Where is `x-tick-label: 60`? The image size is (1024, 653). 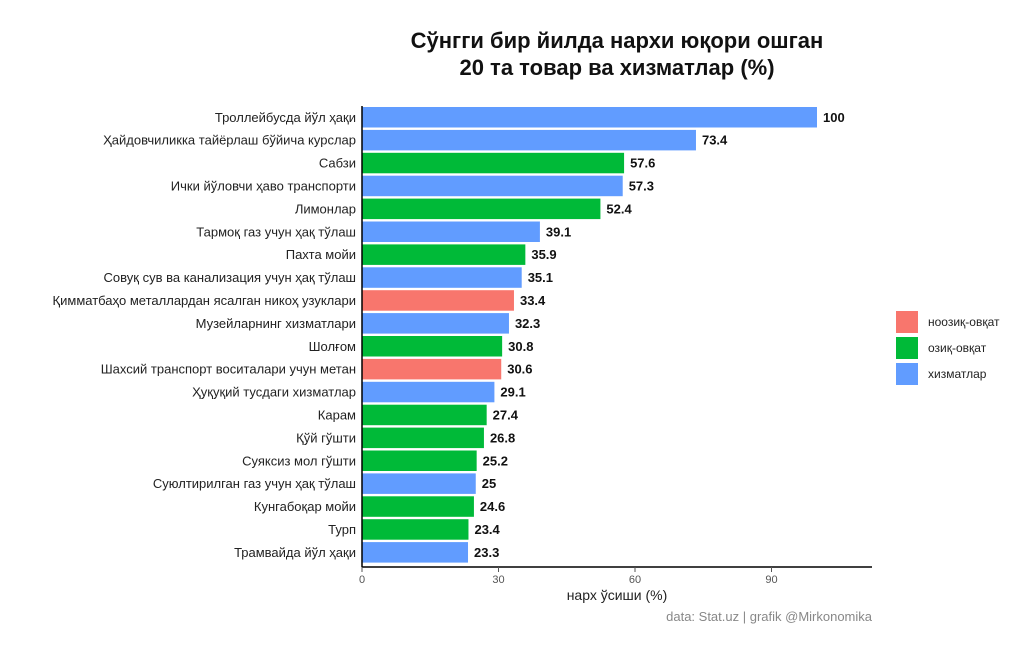 x-tick-label: 60 is located at coordinates (635, 580).